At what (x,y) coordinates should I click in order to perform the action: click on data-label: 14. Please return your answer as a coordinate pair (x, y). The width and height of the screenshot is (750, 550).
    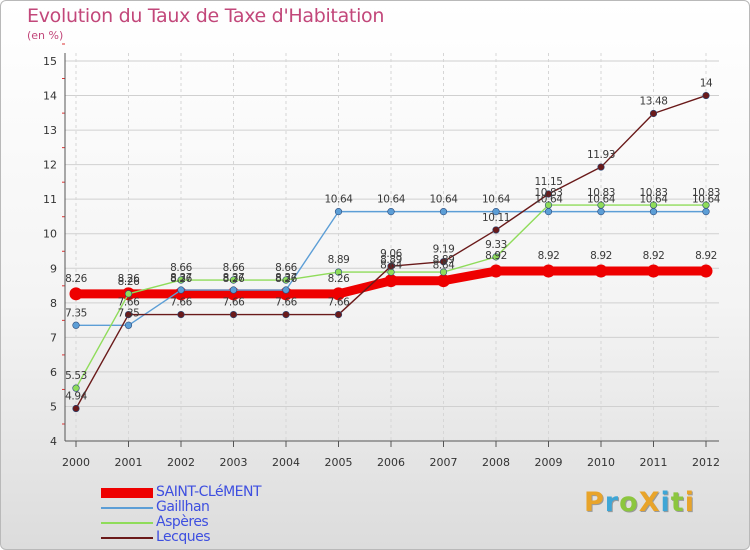
    Looking at the image, I should click on (706, 84).